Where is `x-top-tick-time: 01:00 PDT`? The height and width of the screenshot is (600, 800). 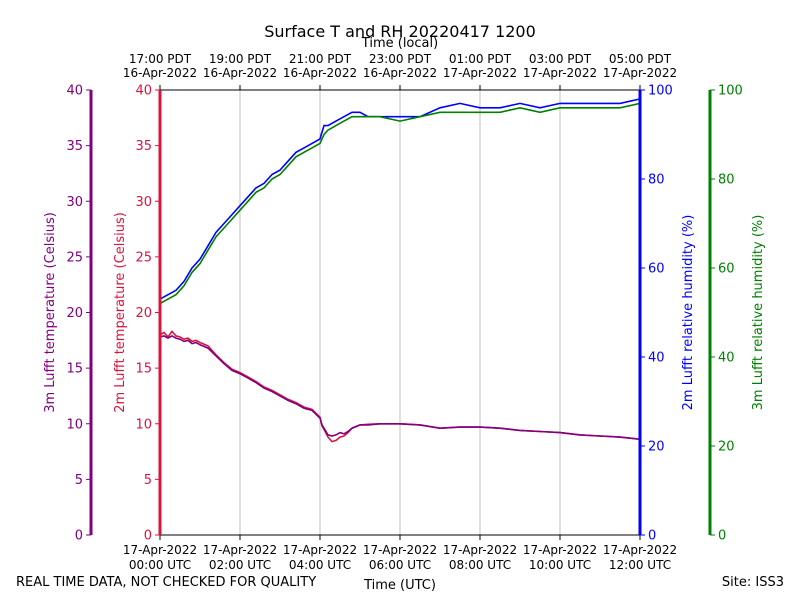 x-top-tick-time: 01:00 PDT is located at coordinates (480, 59).